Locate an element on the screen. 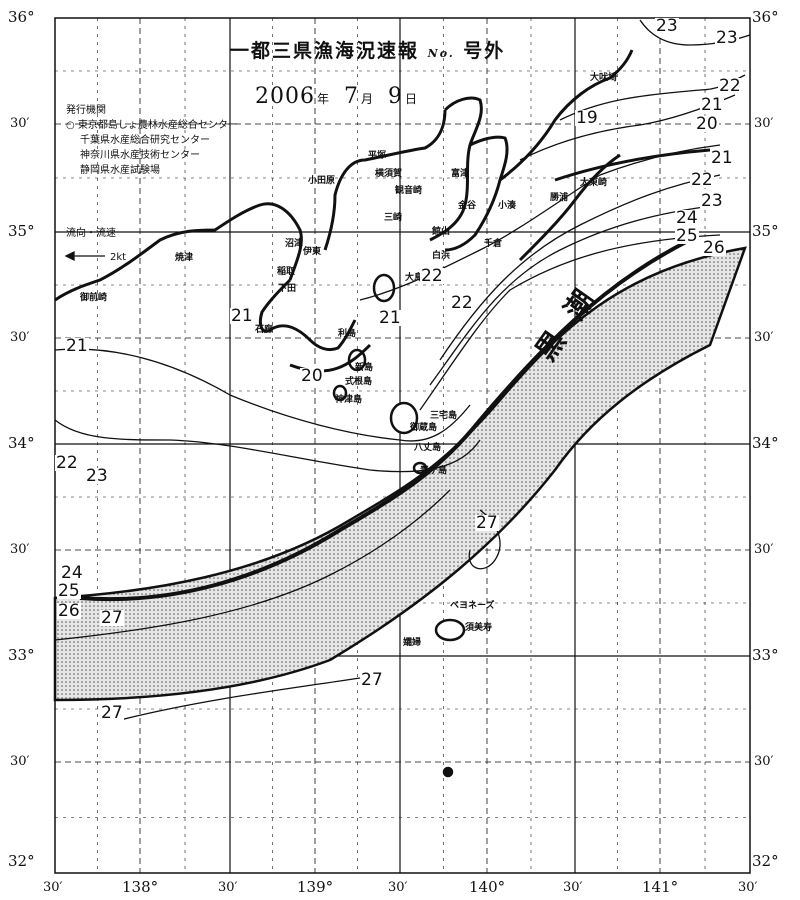  place-label: 沼津 is located at coordinates (294, 244).